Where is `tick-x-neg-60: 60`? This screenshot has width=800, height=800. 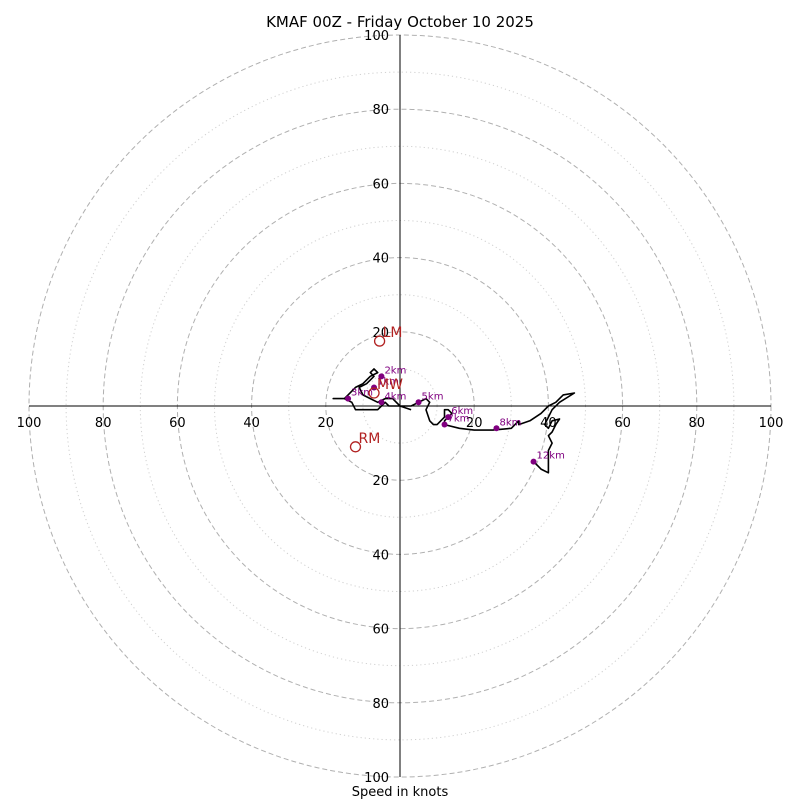
tick-x-neg-60: 60 is located at coordinates (177, 423).